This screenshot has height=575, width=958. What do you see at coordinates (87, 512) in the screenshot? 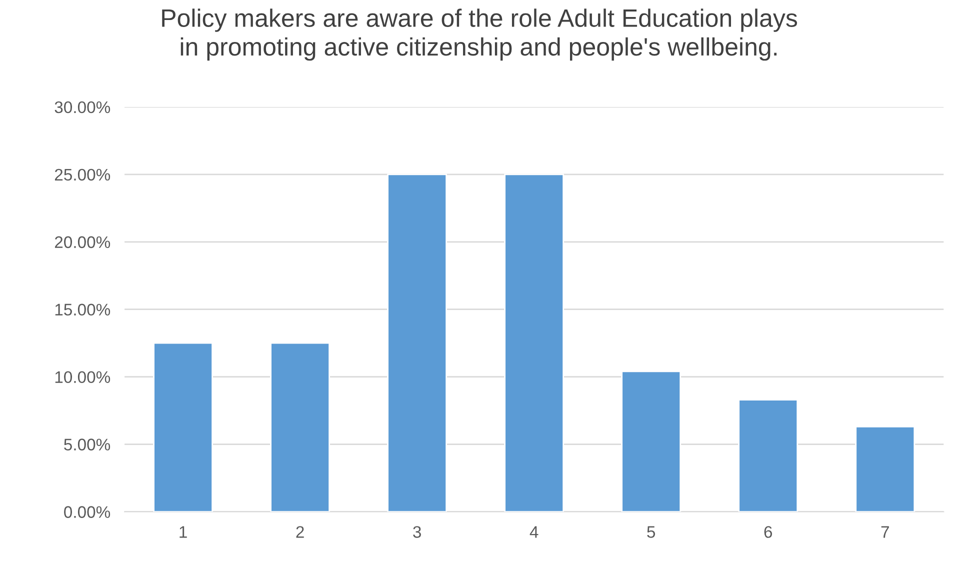
I see `y-tick-label: 0.00%` at bounding box center [87, 512].